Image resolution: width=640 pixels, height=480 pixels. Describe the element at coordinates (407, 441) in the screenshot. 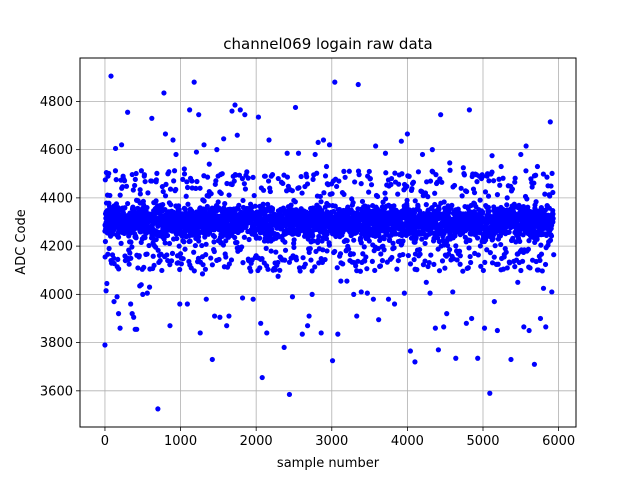

I see `x-tick-label: 4000` at that location.